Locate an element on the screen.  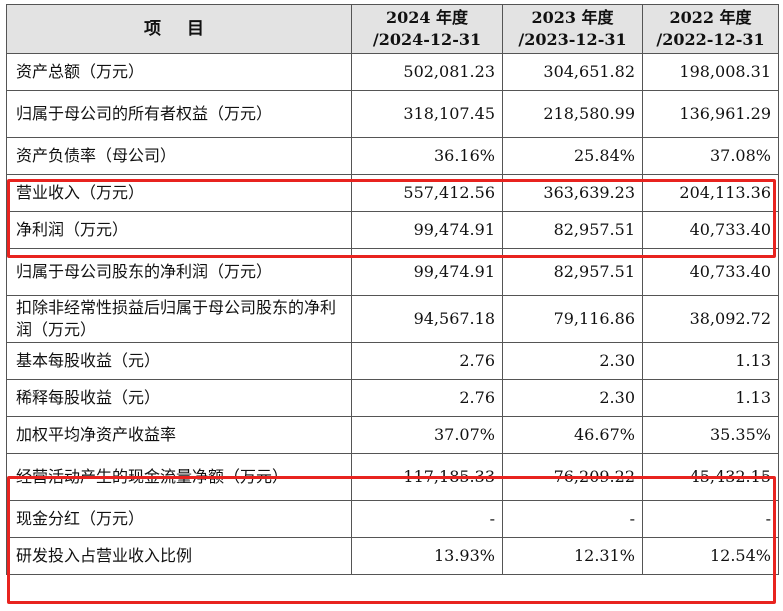
row-label: 基本每股收益（元） is located at coordinates (179, 361).